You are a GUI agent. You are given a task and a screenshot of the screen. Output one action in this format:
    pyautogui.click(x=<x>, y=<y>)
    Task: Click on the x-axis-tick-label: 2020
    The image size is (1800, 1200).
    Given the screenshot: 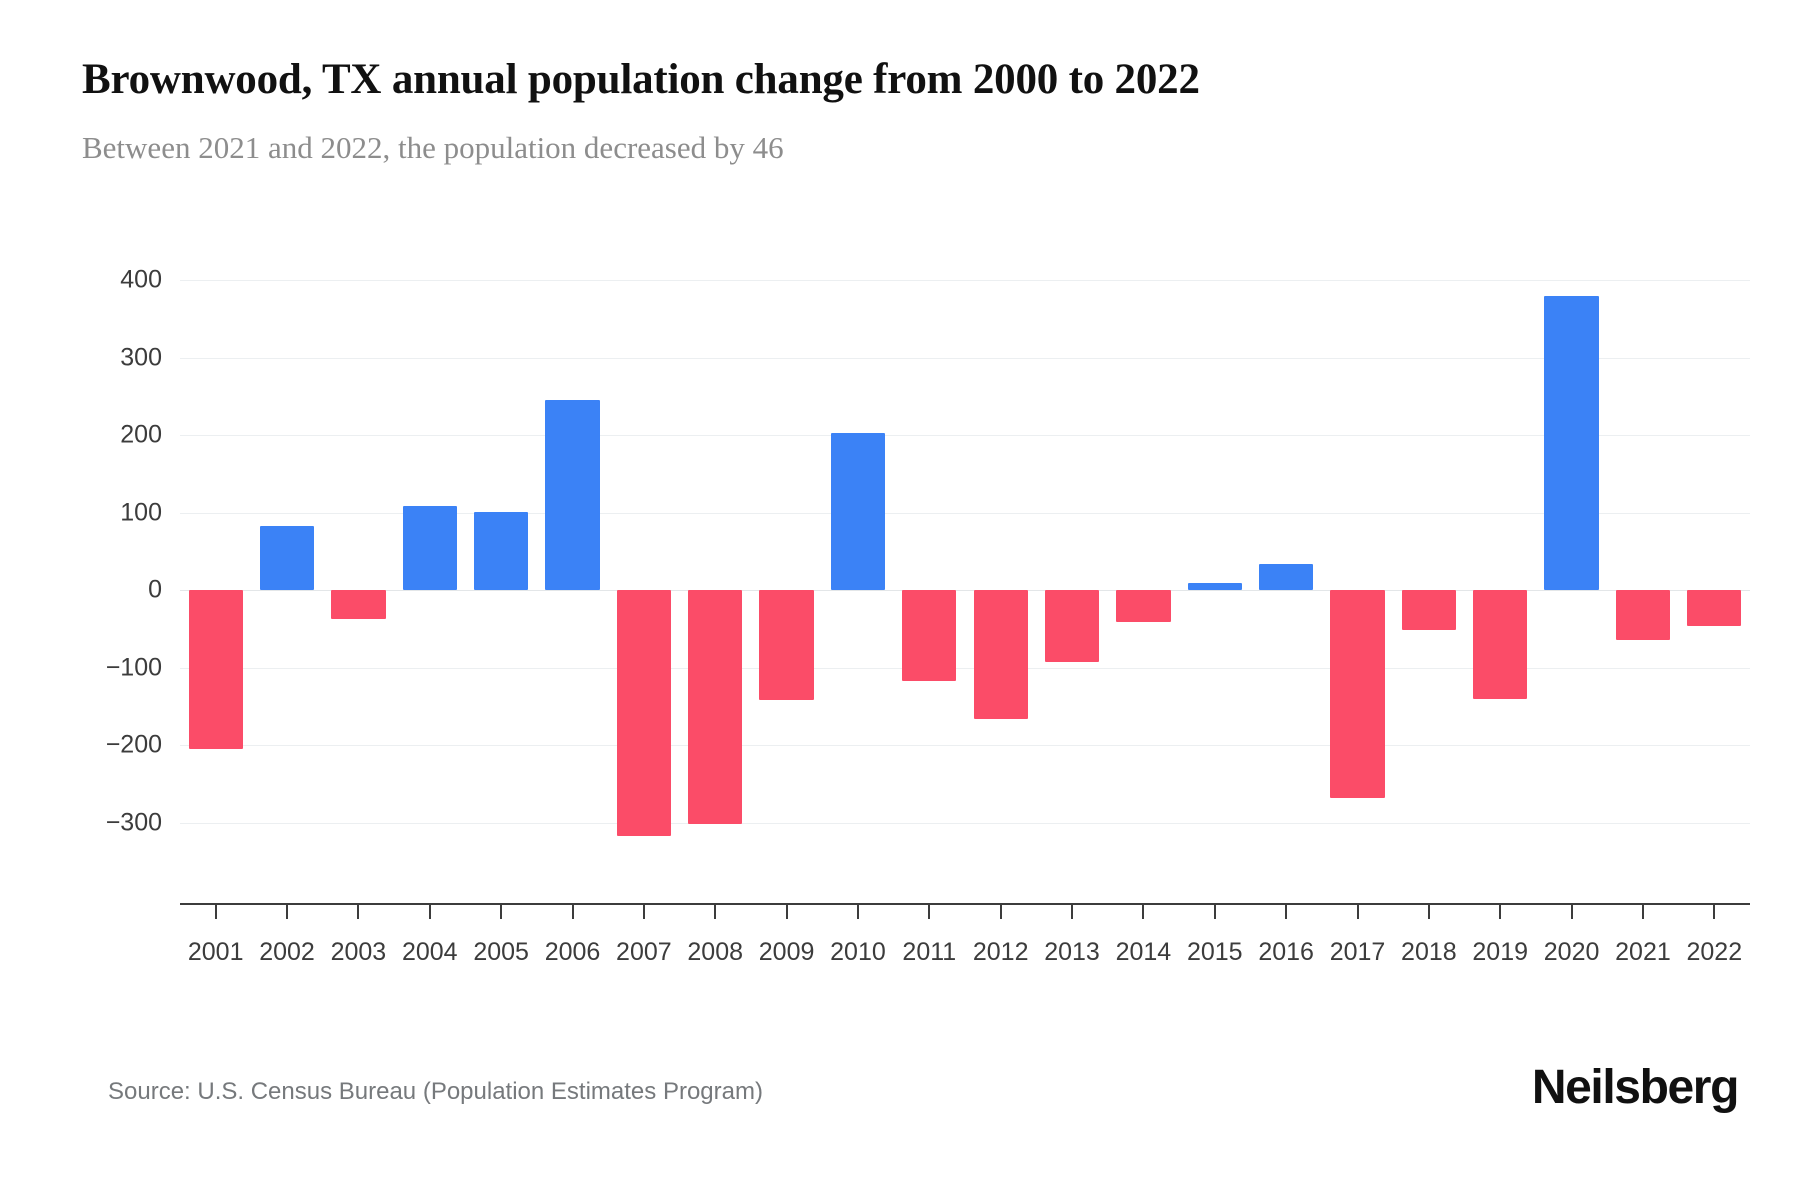 What is the action you would take?
    pyautogui.click(x=1571, y=952)
    